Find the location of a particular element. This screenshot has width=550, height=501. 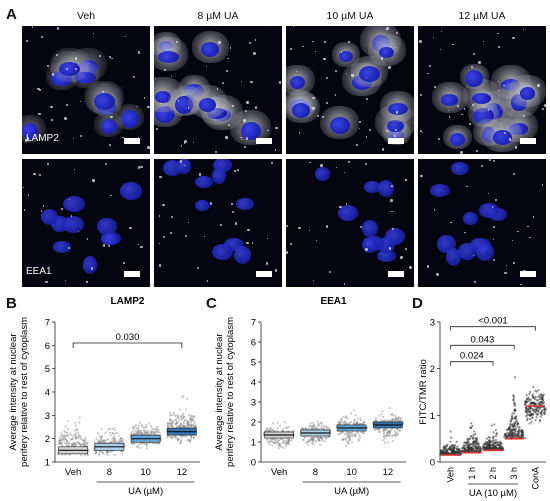

panel-b-letter: B is located at coordinates (11, 303).